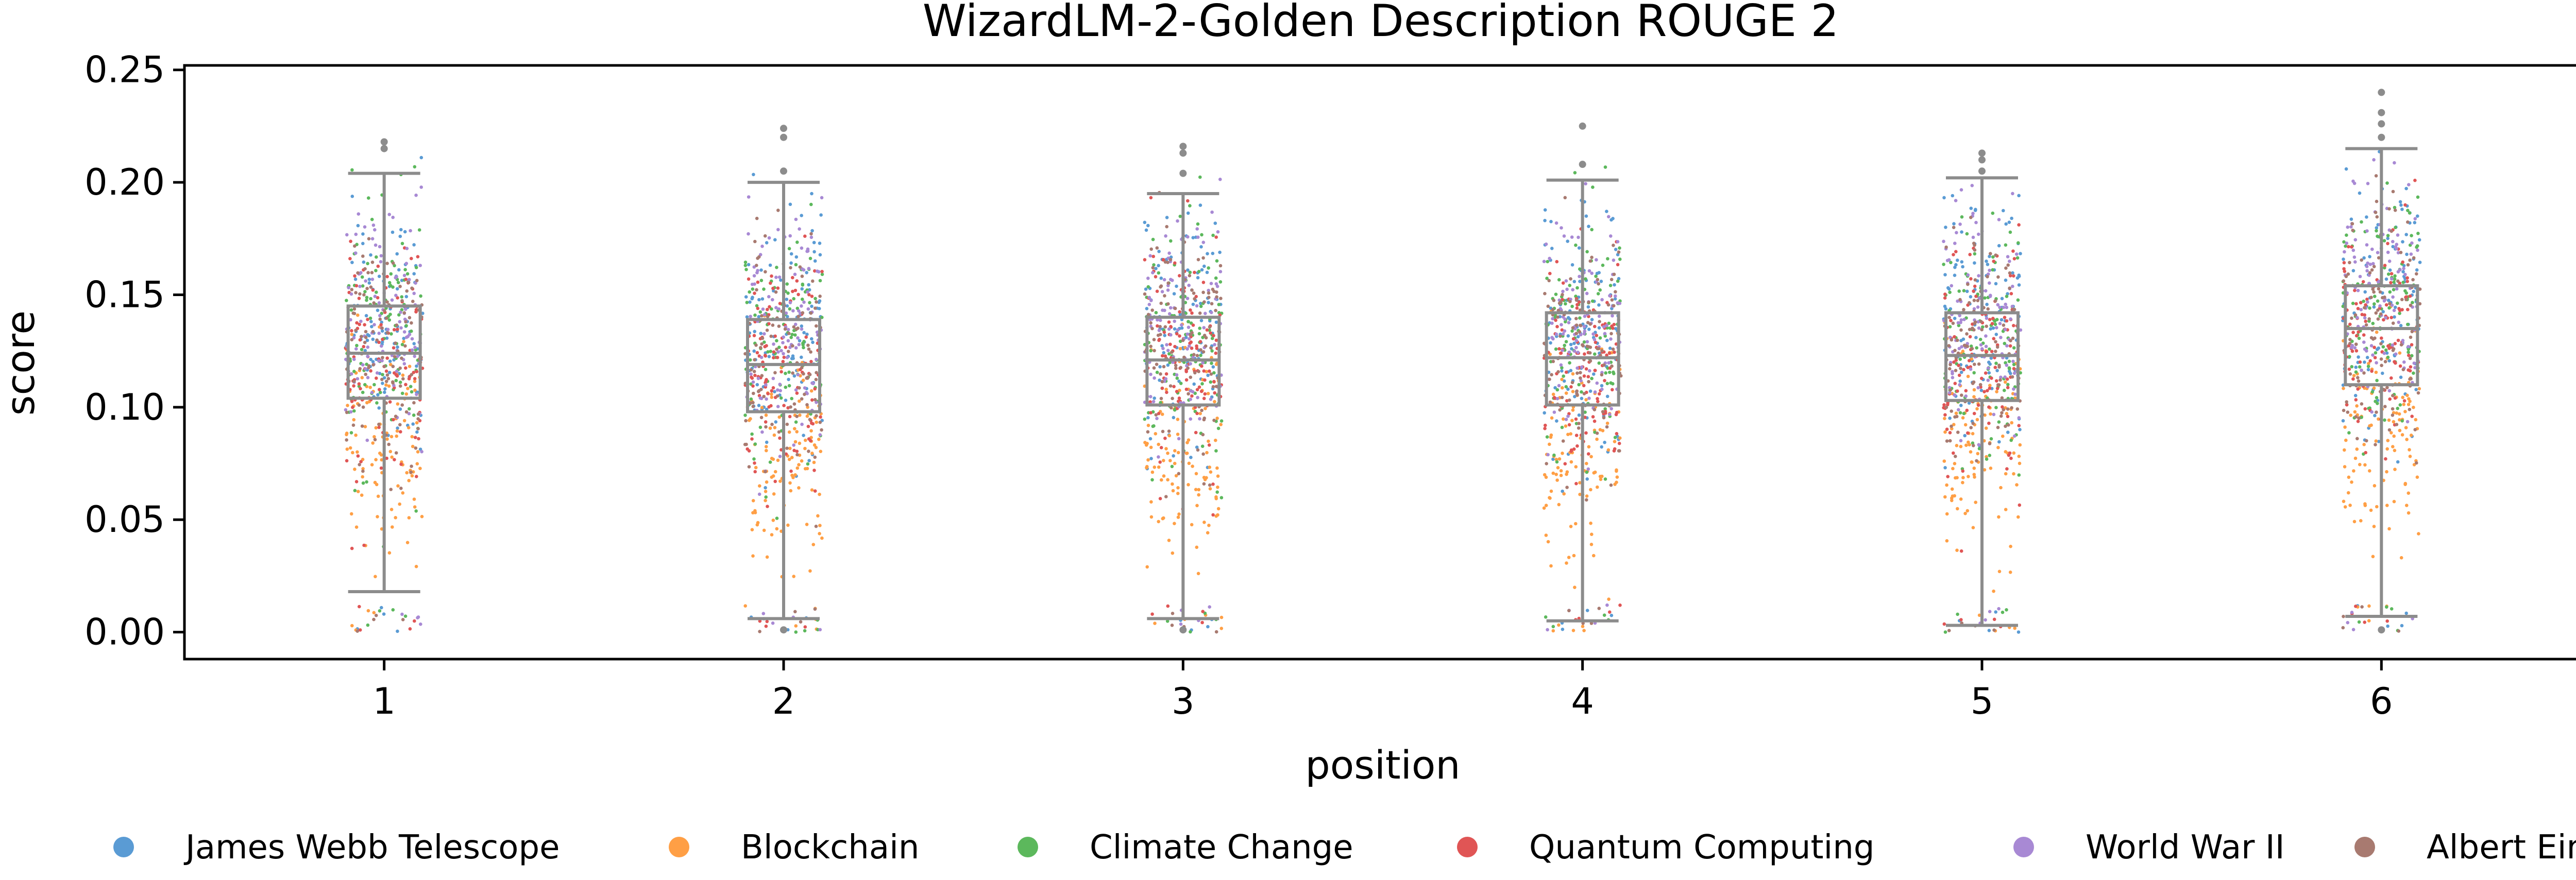 This screenshot has height=880, width=2576. I want to click on y-tick-label: 0.25, so click(124, 70).